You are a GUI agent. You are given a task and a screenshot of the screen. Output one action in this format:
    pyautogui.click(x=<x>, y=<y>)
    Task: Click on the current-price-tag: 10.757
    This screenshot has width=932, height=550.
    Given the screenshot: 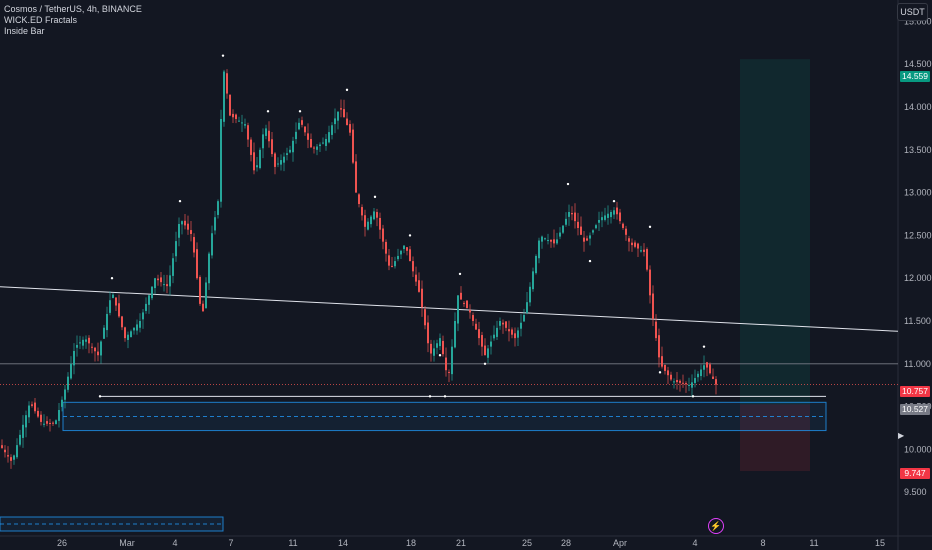 What is the action you would take?
    pyautogui.click(x=915, y=391)
    